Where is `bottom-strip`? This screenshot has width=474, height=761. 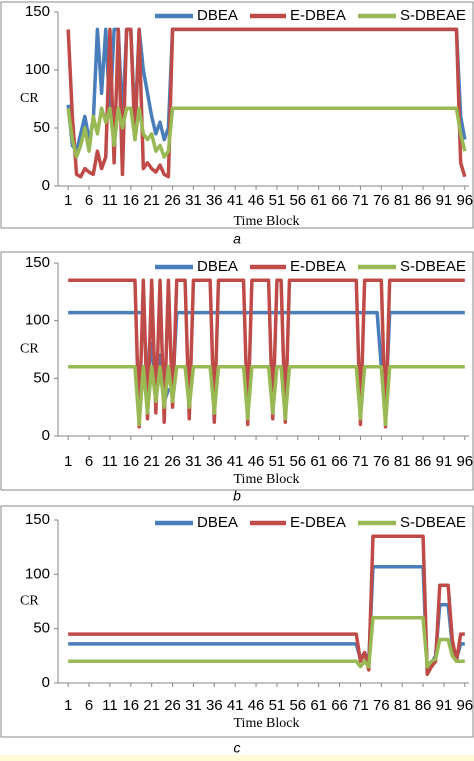
bottom-strip is located at coordinates (237, 758).